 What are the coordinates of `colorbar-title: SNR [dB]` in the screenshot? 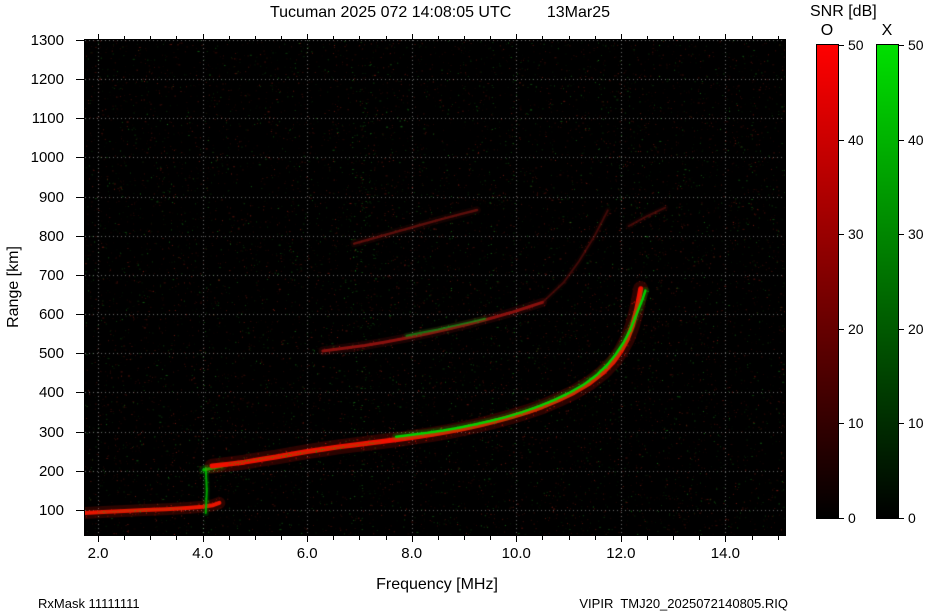 It's located at (843, 11).